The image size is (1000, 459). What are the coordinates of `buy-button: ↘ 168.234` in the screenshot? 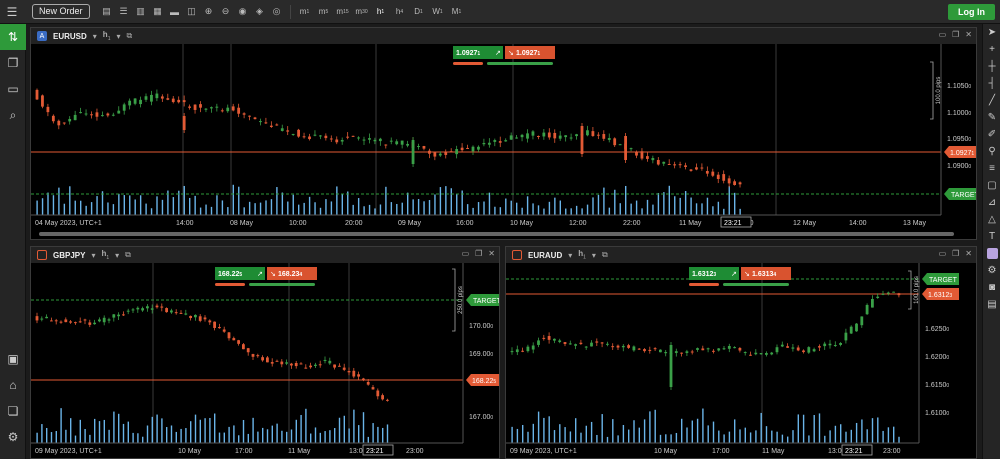 It's located at (292, 273).